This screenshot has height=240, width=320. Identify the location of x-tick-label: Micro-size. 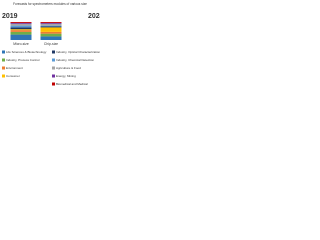
(21, 44).